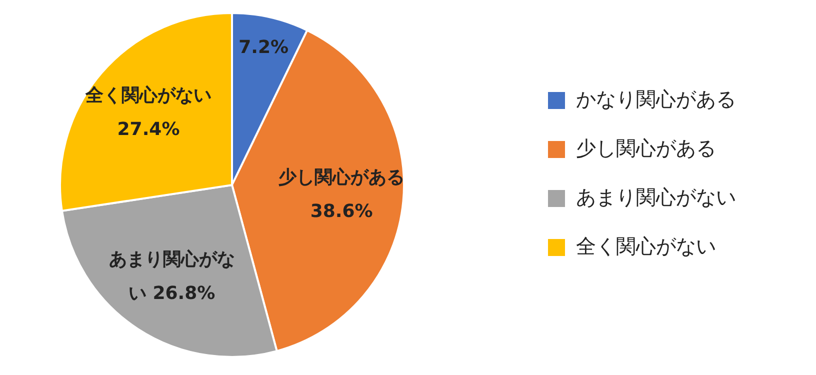 Image resolution: width=816 pixels, height=375 pixels. What do you see at coordinates (172, 277) in the screenshot?
I see `data-label: あまり関心がない 26.8%` at bounding box center [172, 277].